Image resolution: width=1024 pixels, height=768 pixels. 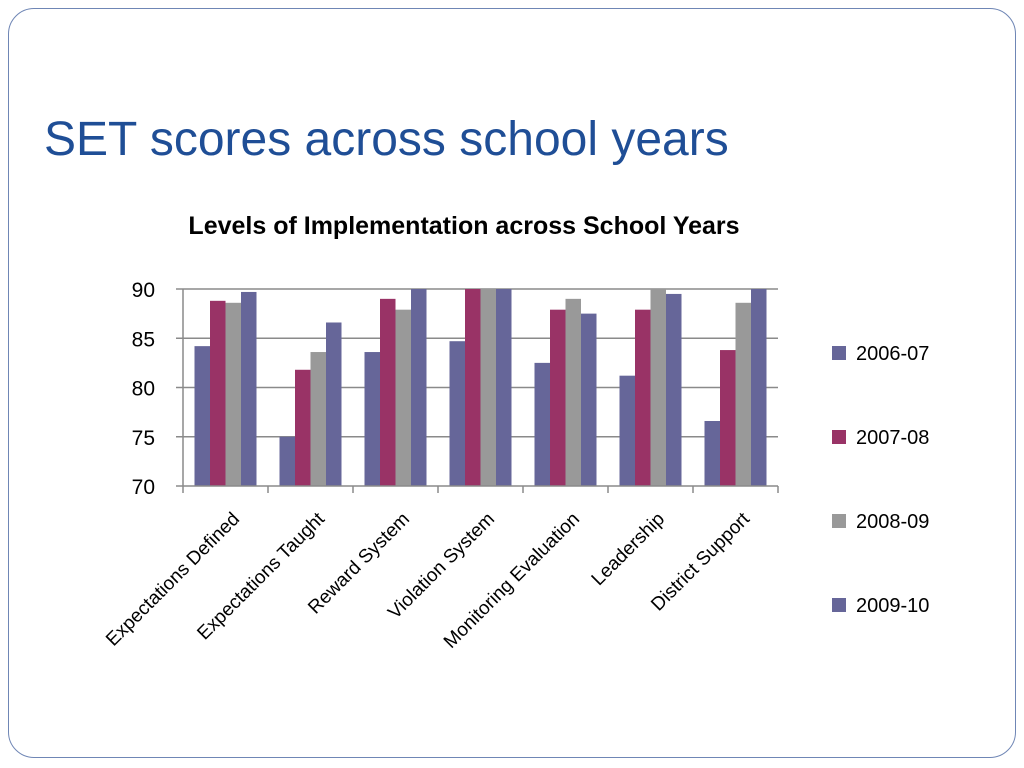 What do you see at coordinates (143, 290) in the screenshot?
I see `y-tick-label: 90` at bounding box center [143, 290].